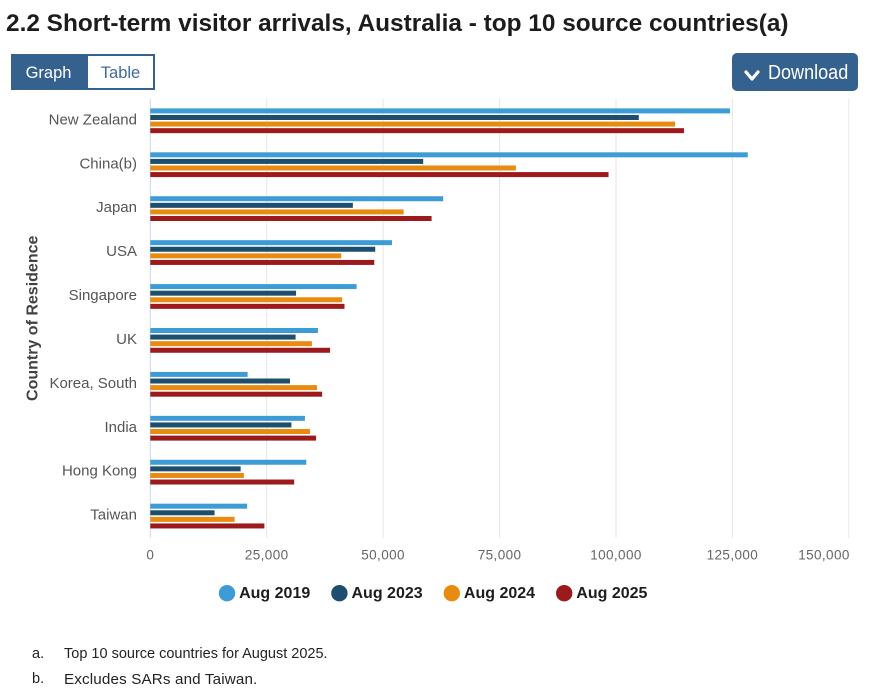 The image size is (870, 698). I want to click on svg-text: 25,000, so click(267, 555).